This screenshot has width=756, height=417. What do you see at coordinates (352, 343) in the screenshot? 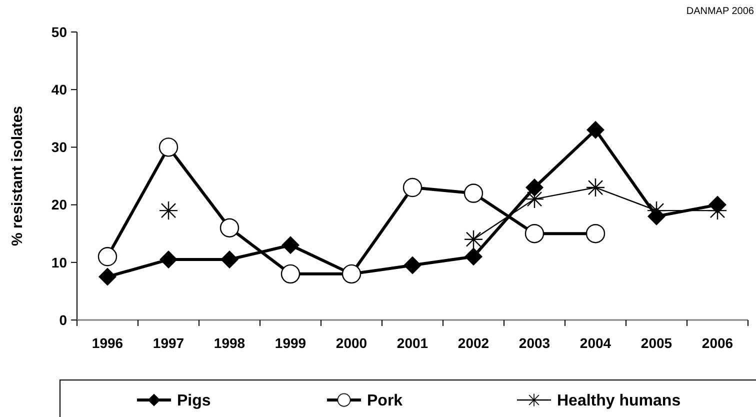
I see `x-tick-label: 2000` at bounding box center [352, 343].